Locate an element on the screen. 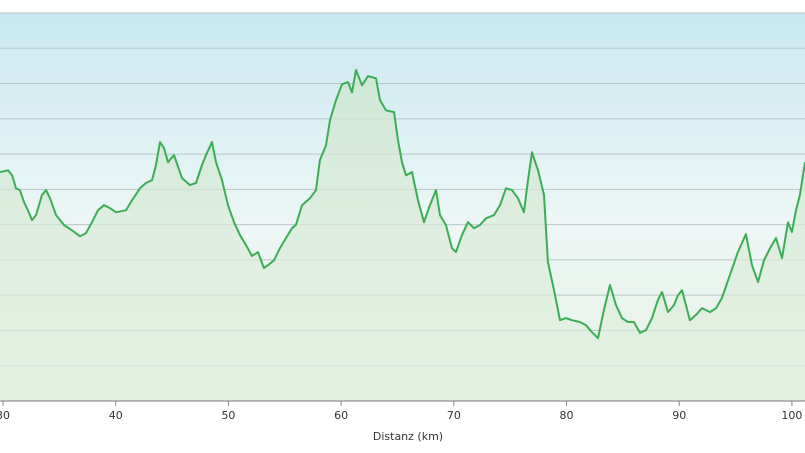 This screenshot has width=805, height=453. x-tick-label: 90 is located at coordinates (679, 415).